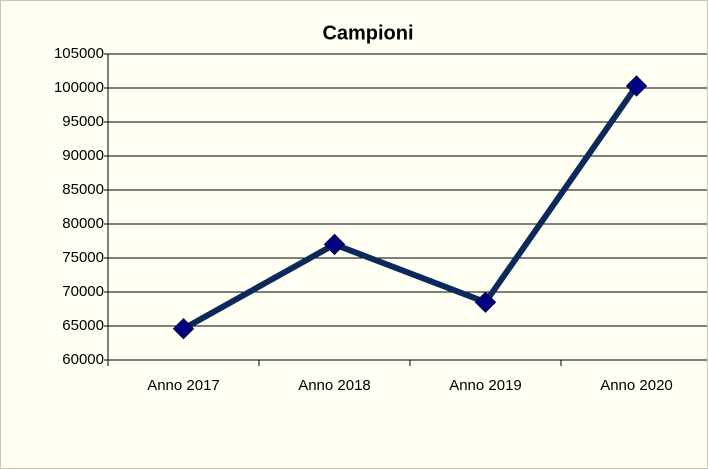  I want to click on x-tick-label: Anno 2018, so click(334, 385).